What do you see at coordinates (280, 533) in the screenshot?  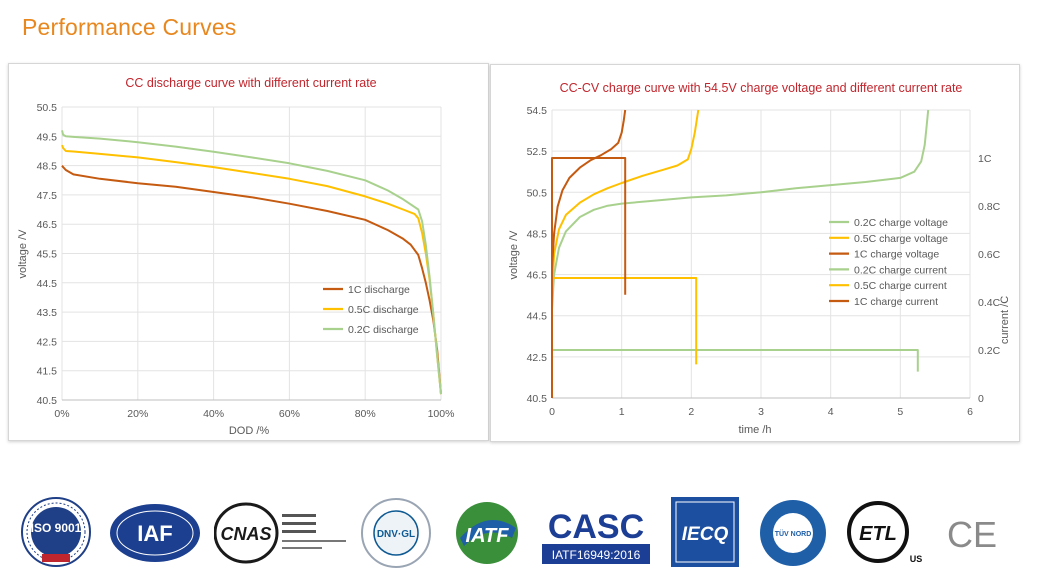 I see `cnas-logo-icon: CNAS` at bounding box center [280, 533].